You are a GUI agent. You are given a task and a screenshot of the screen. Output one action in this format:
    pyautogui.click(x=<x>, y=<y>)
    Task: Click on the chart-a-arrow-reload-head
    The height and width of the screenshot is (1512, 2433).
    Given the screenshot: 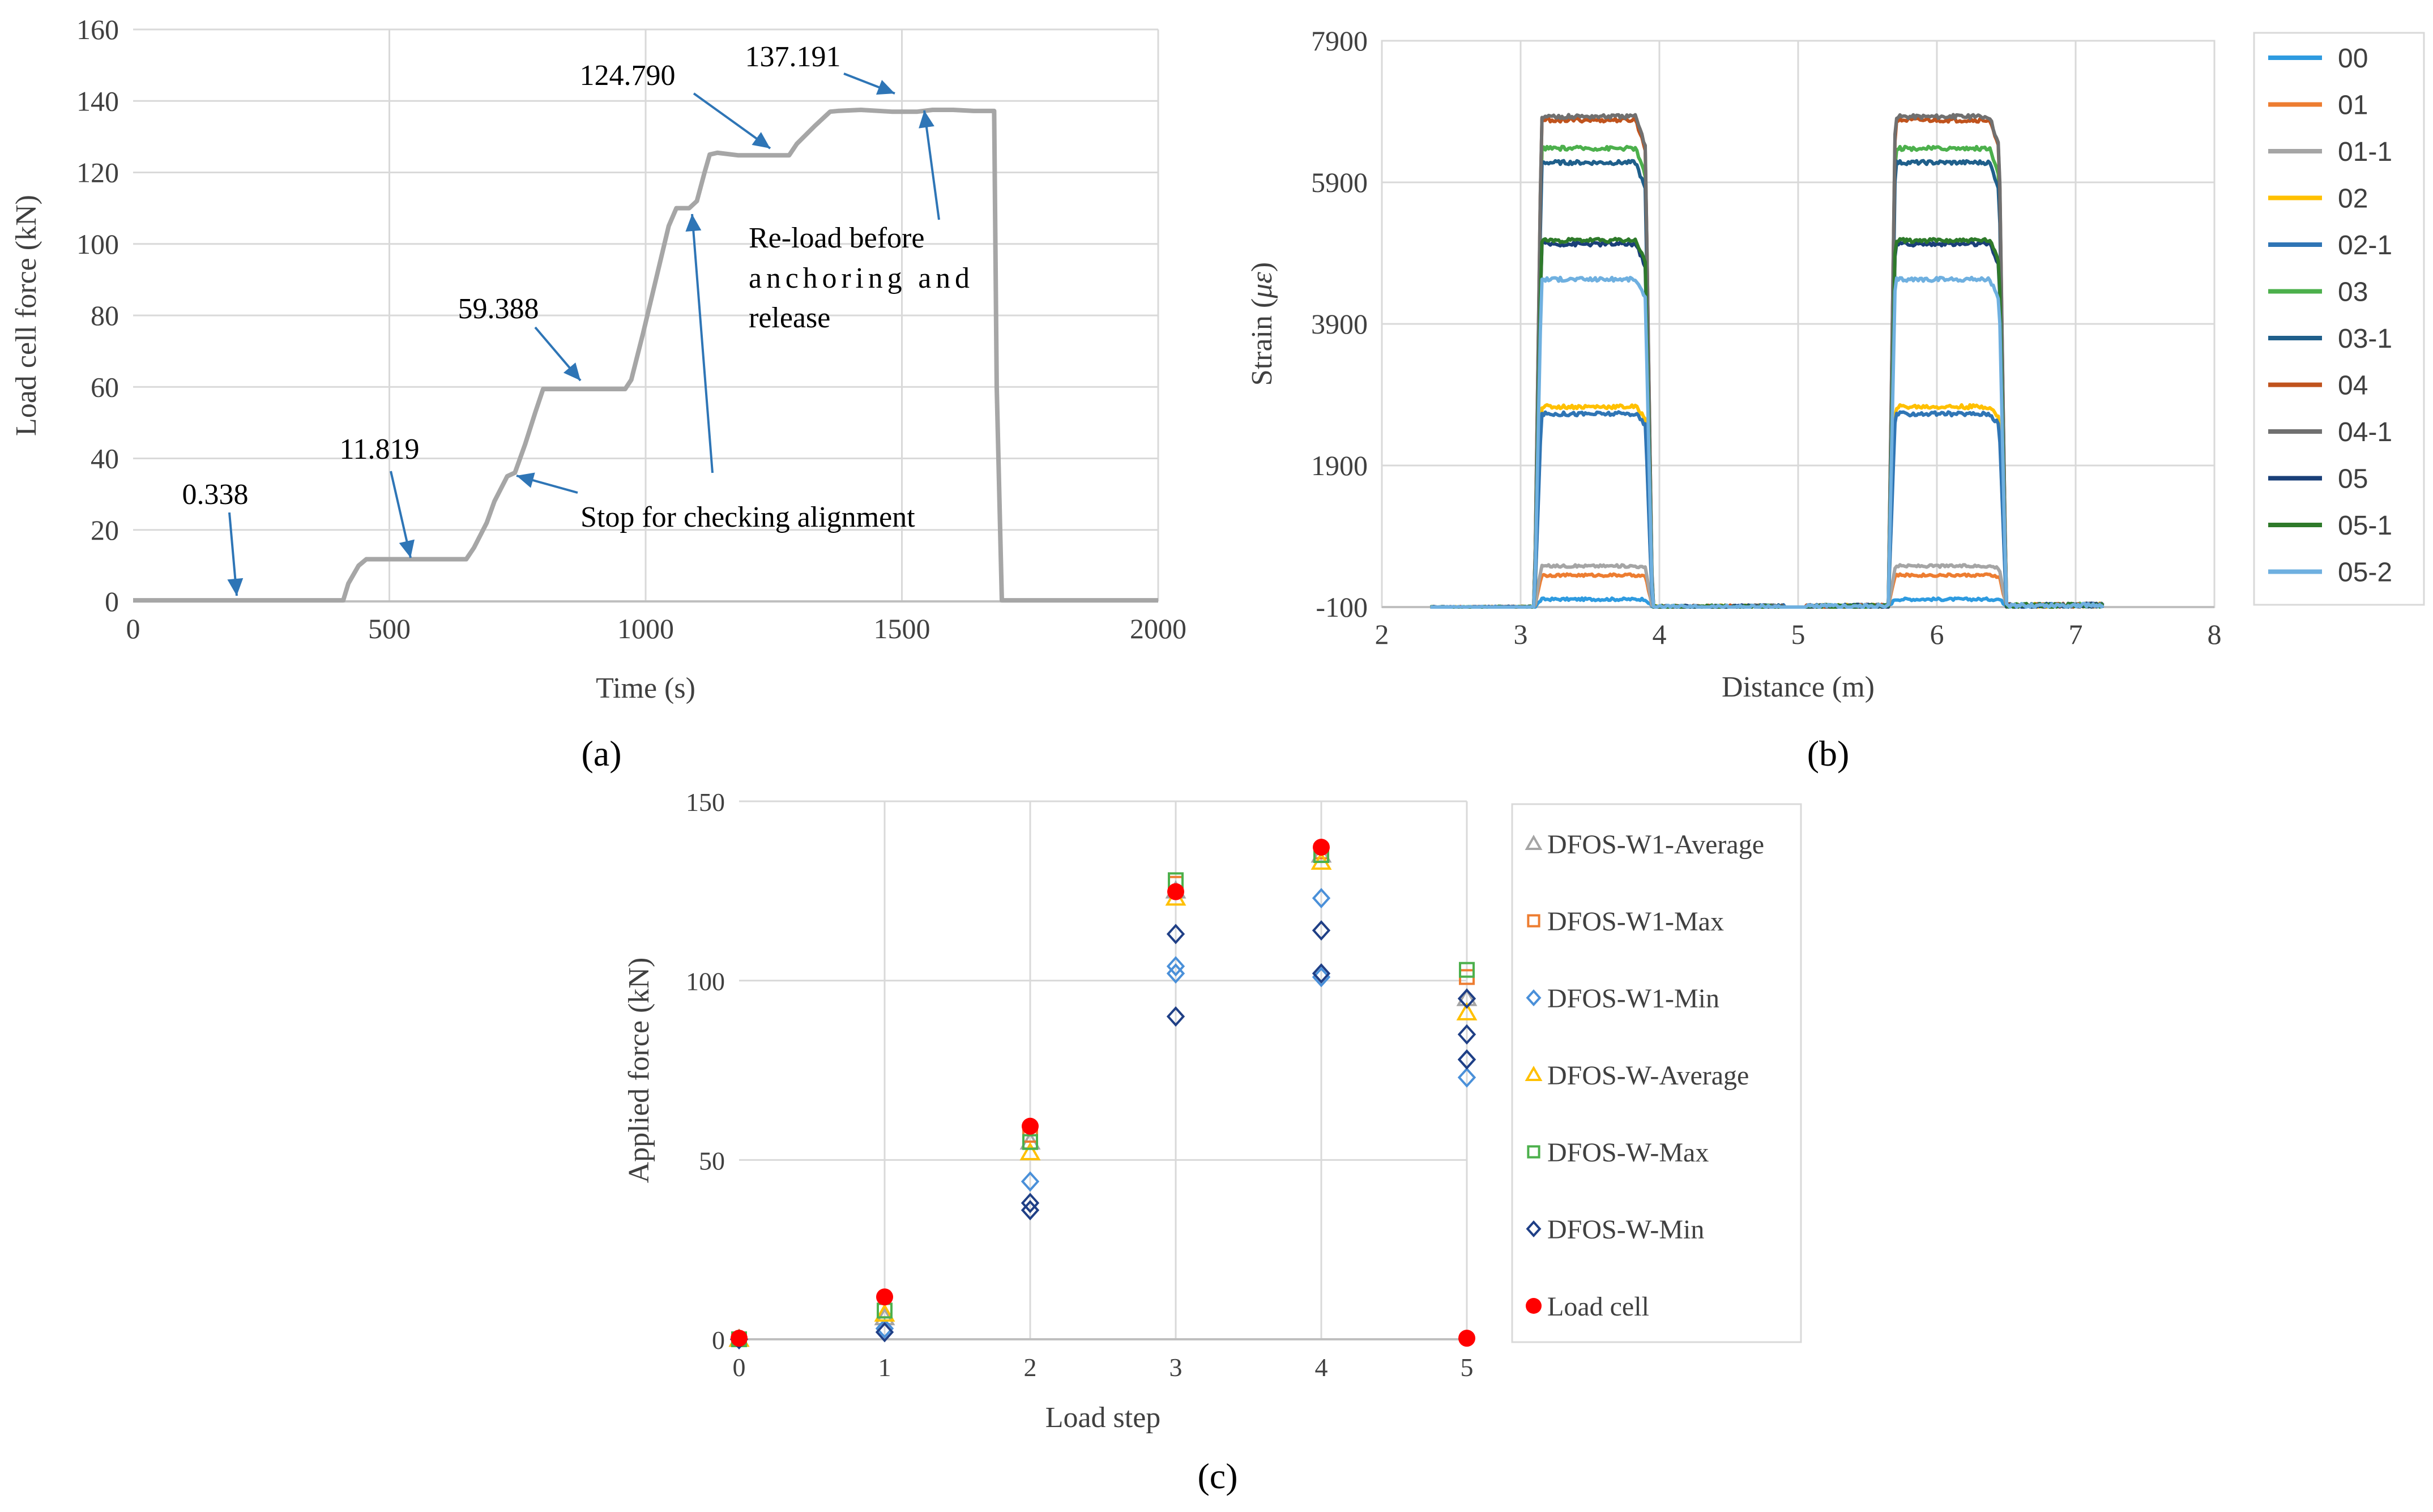 What is the action you would take?
    pyautogui.click(x=926, y=119)
    